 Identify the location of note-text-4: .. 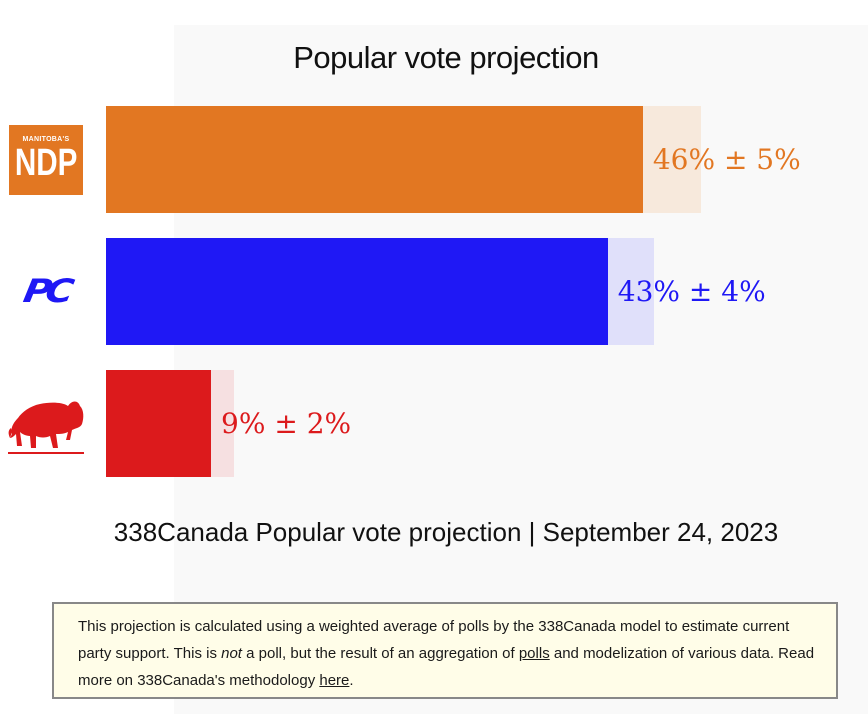
(351, 680).